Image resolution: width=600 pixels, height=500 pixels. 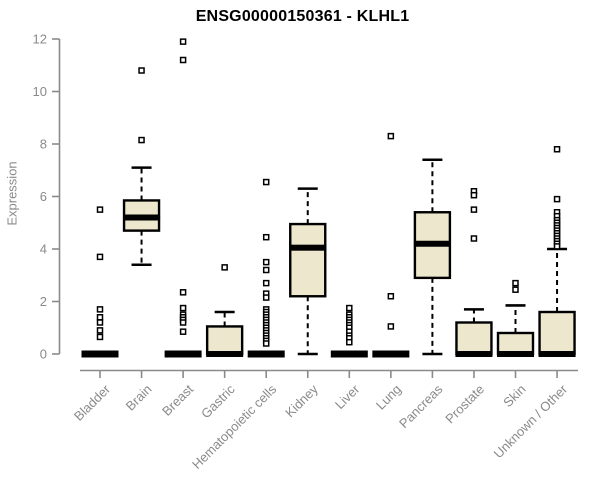 What do you see at coordinates (43, 196) in the screenshot?
I see `y-tick-label: 6` at bounding box center [43, 196].